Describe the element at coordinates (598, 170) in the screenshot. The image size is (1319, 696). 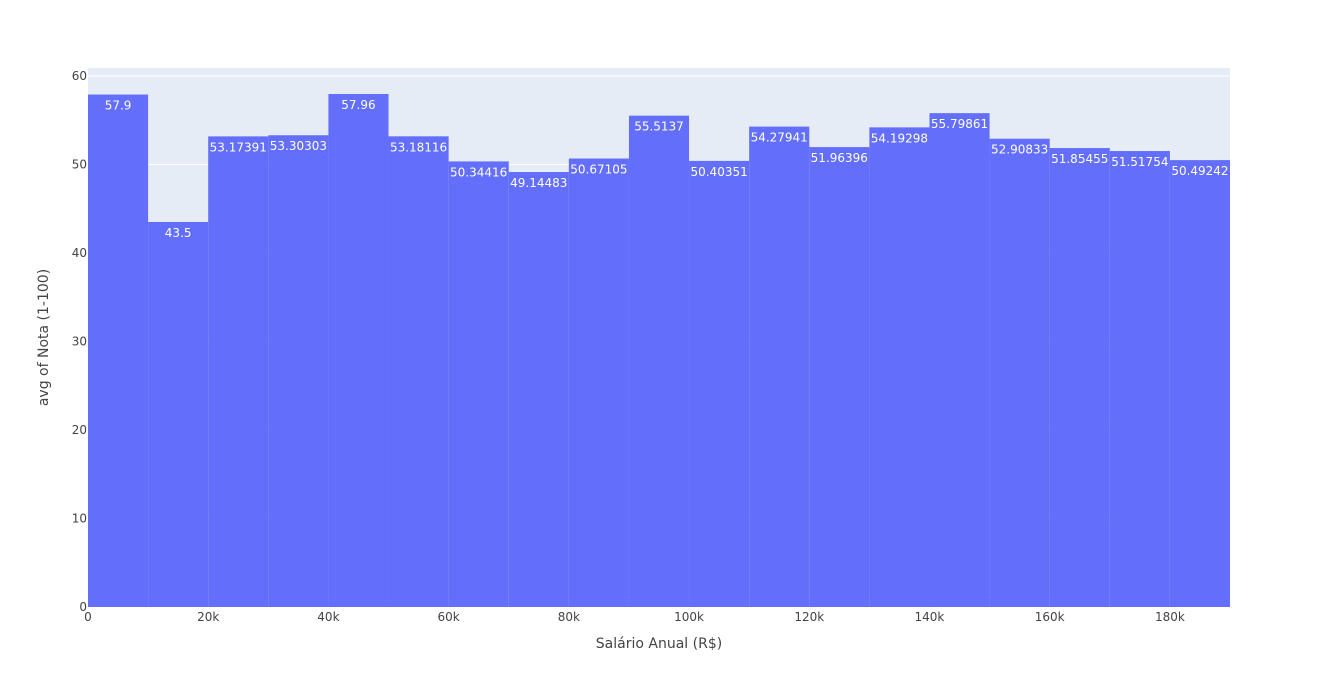
I see `bar-value-label: 50.67105` at that location.